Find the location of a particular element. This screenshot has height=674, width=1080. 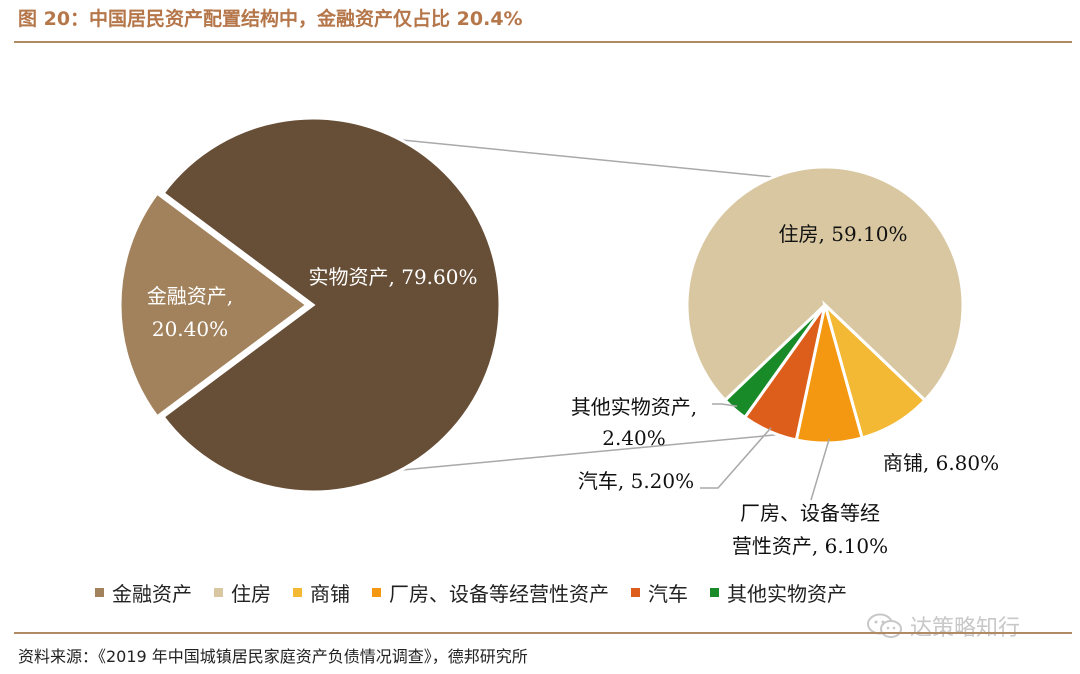

footer-divider is located at coordinates (543, 633).